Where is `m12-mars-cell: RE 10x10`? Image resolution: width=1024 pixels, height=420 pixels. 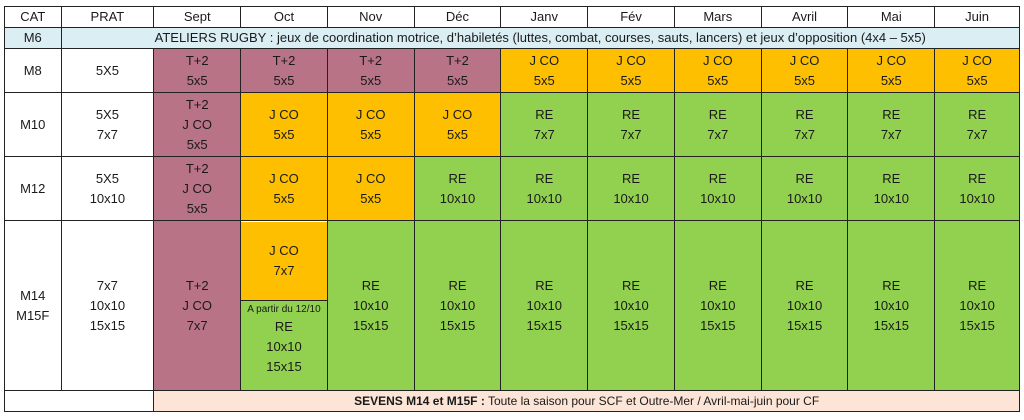 m12-mars-cell: RE 10x10 is located at coordinates (717, 188).